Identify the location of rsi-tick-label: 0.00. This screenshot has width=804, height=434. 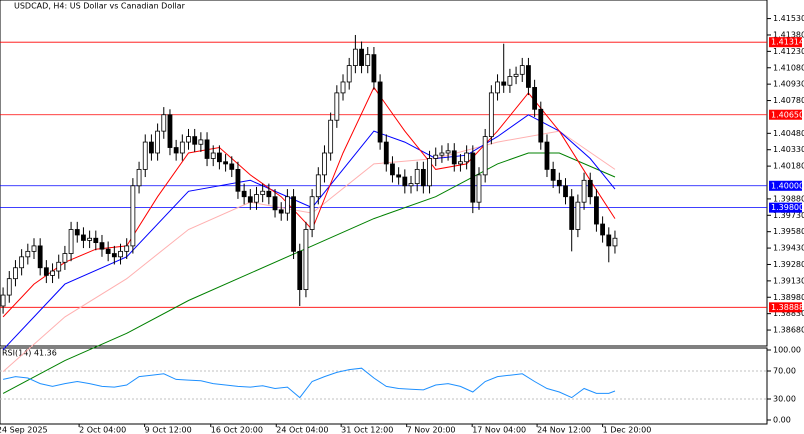
(782, 420).